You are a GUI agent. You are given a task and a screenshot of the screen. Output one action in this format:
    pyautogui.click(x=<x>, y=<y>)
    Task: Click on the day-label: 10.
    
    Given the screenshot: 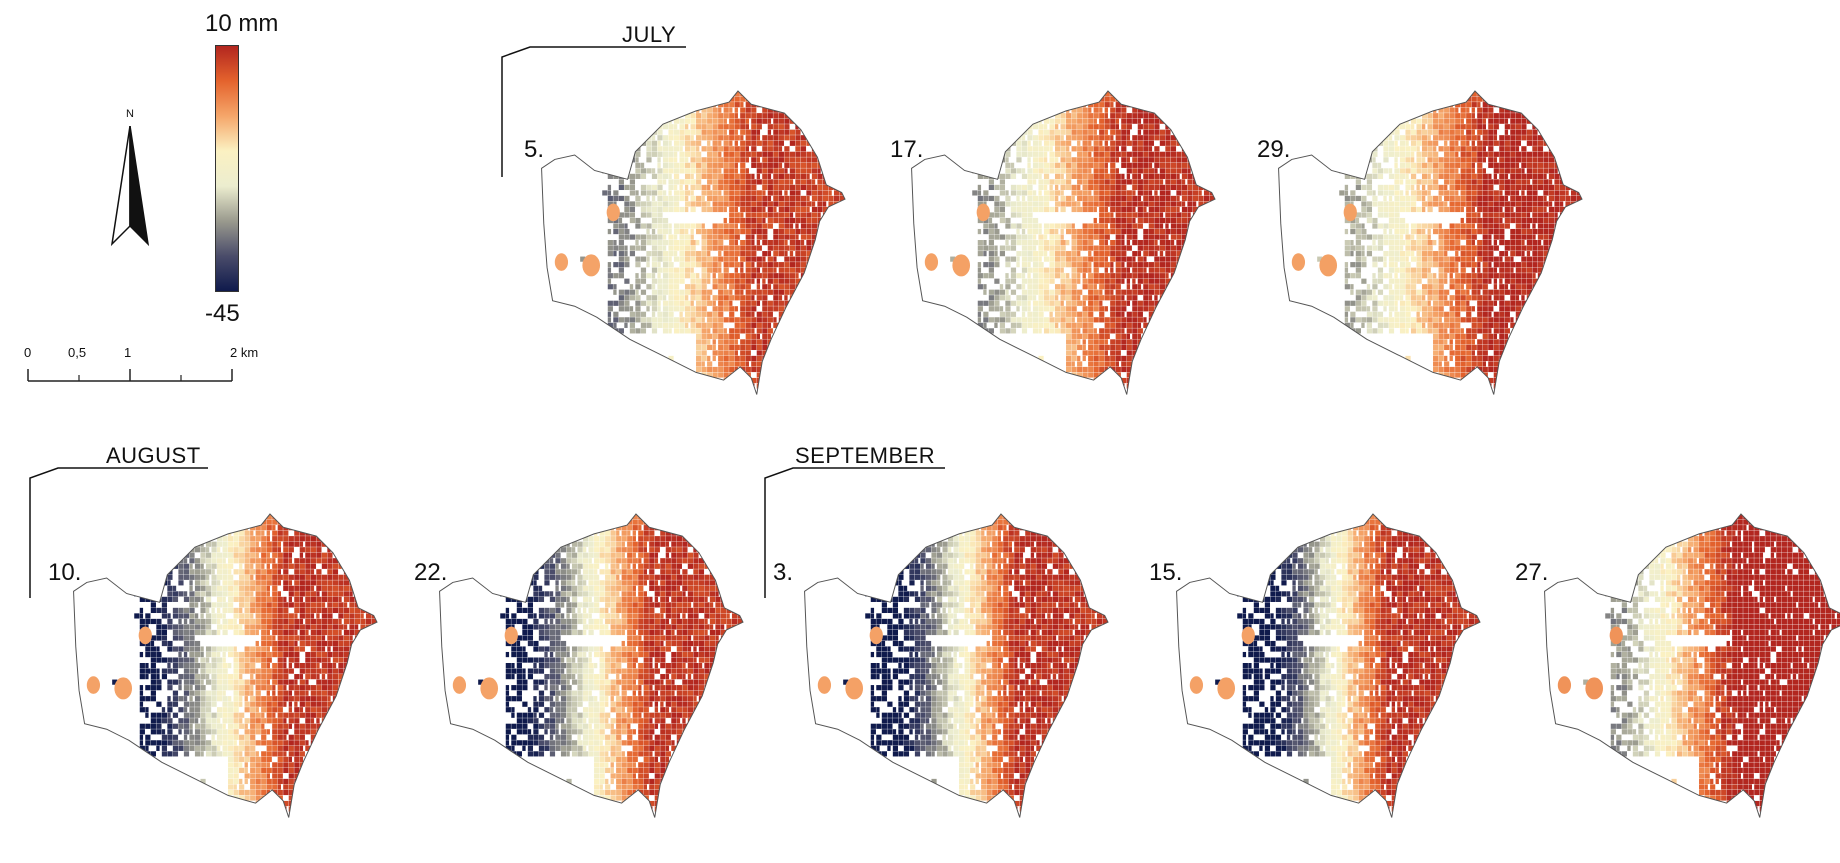 What is the action you would take?
    pyautogui.click(x=65, y=572)
    